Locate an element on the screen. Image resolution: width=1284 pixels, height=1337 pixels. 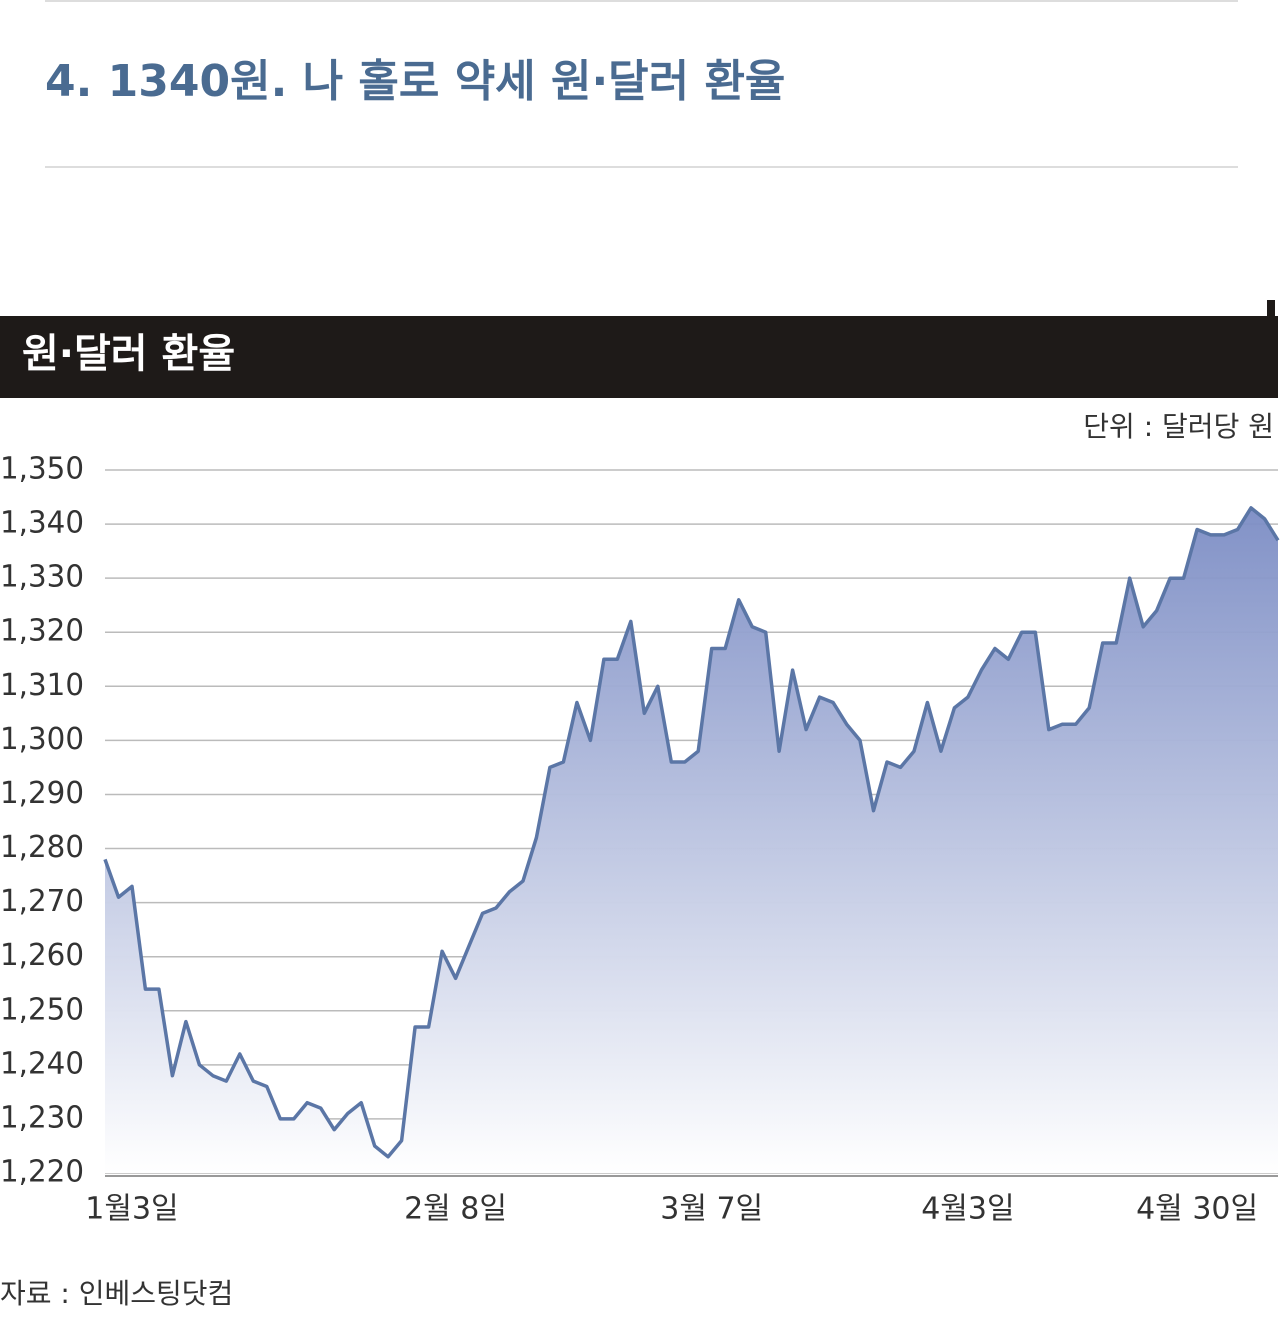
chart-header is located at coordinates (639, 357).